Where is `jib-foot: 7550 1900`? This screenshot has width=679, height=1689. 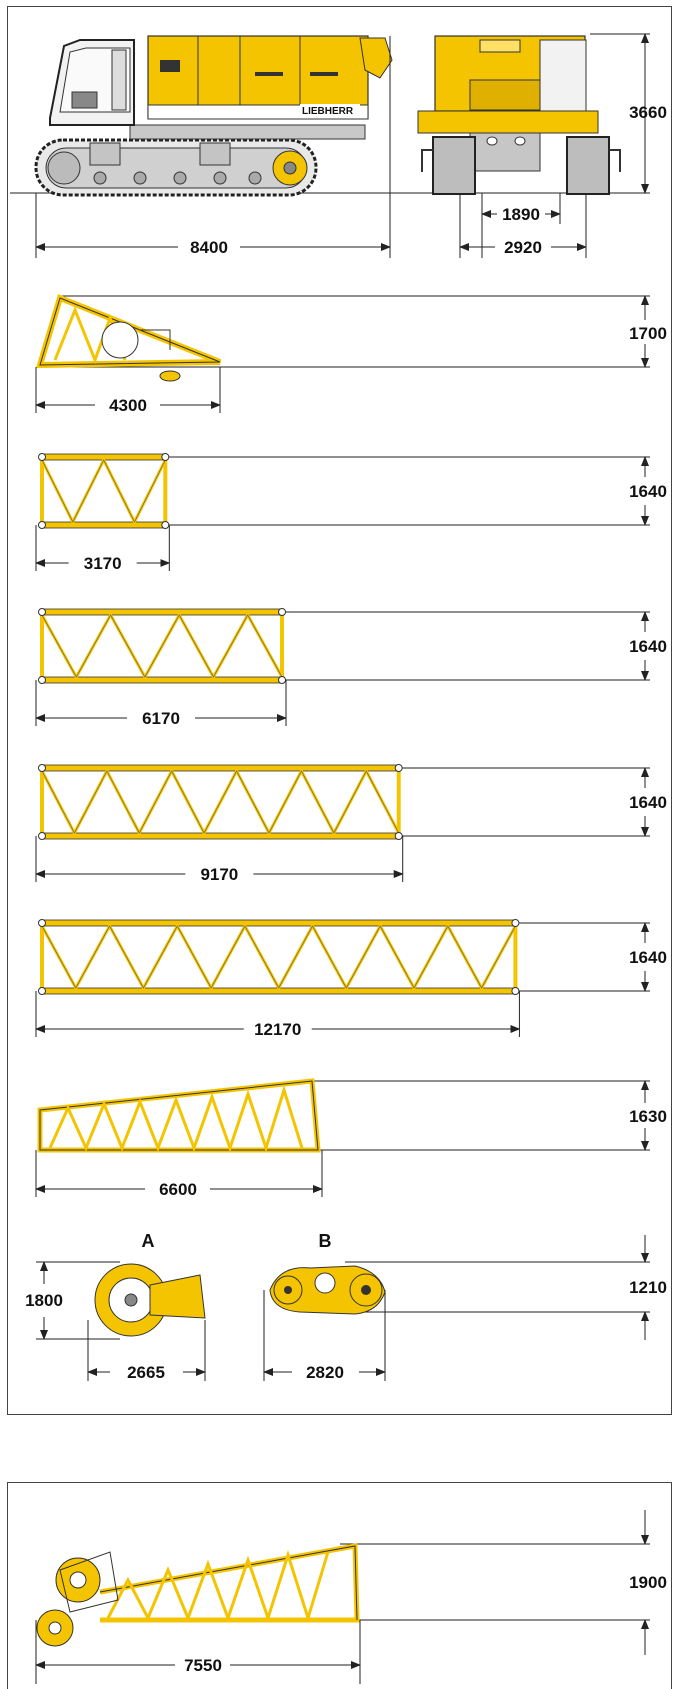 jib-foot: 7550 1900 is located at coordinates (351, 1597).